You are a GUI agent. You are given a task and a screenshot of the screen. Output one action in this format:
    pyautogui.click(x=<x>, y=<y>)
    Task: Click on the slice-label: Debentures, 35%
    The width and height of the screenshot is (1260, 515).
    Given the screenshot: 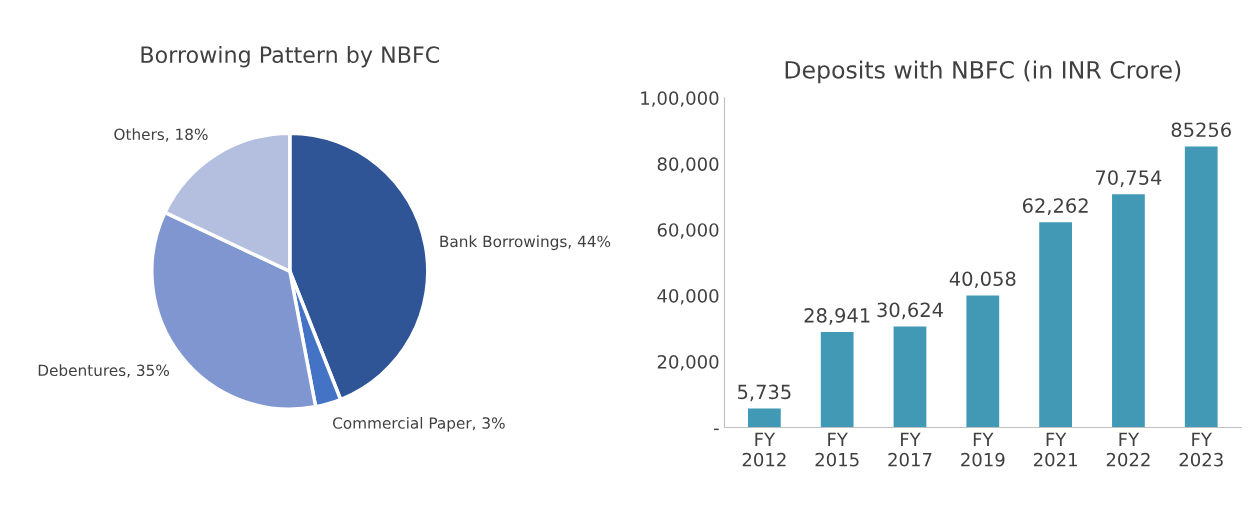 What is the action you would take?
    pyautogui.click(x=104, y=371)
    